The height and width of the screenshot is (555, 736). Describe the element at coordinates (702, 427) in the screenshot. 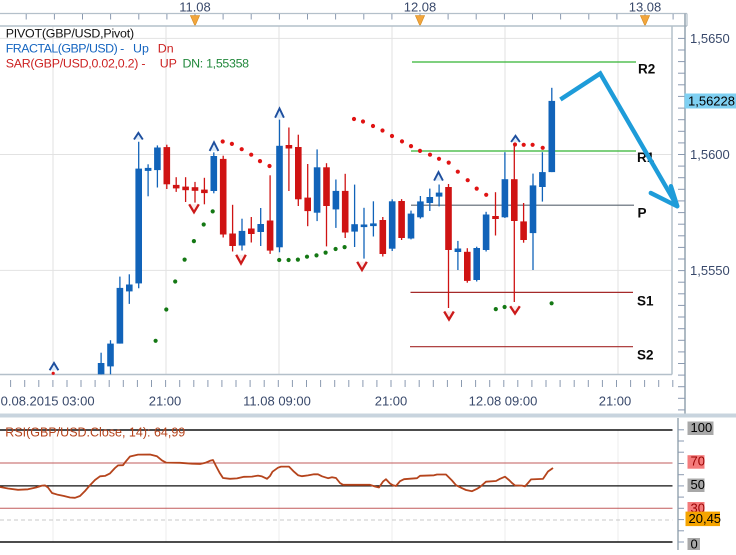

I see `svg-text: 100` at that location.